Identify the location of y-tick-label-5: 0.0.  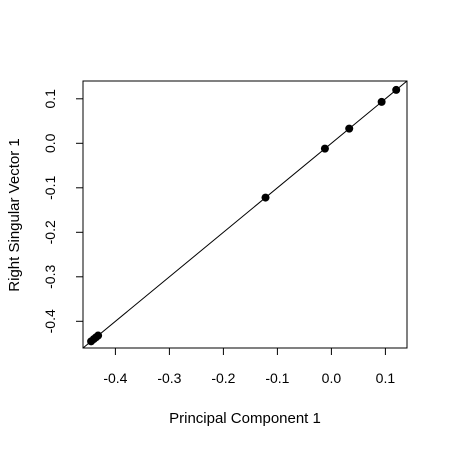
(50, 143).